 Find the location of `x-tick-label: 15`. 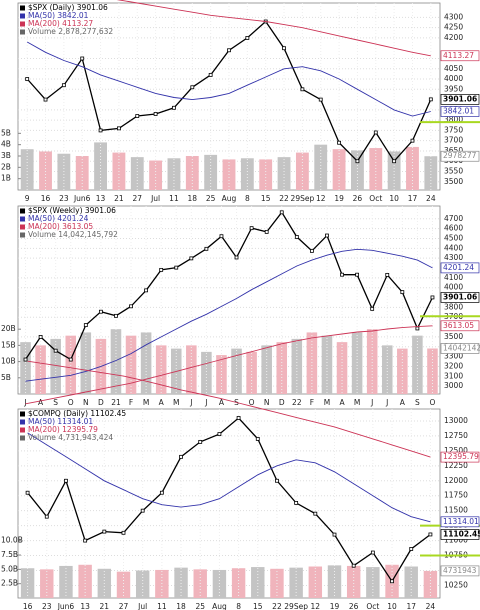

x-tick-label: 15 is located at coordinates (266, 198).